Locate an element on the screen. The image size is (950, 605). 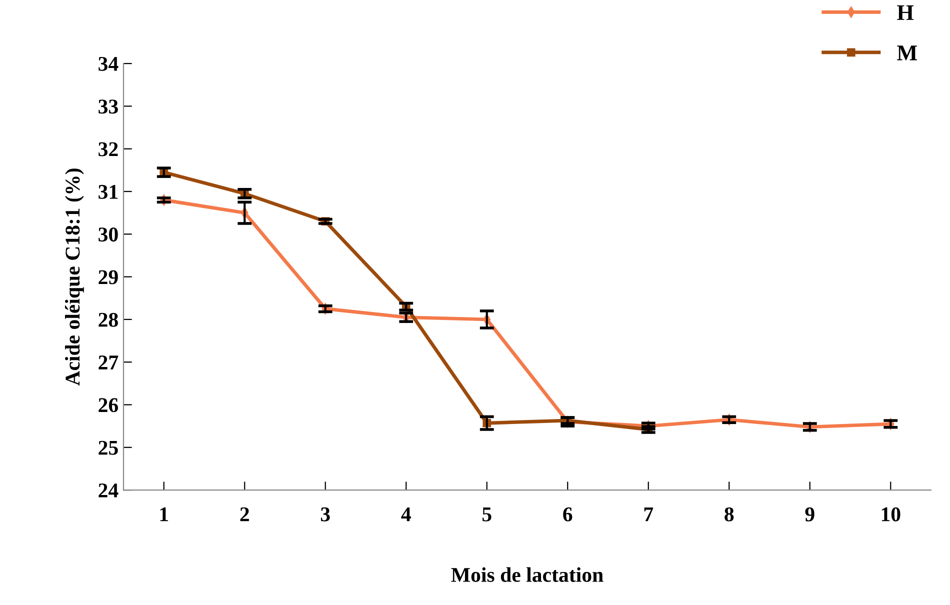
x-tick-label: 4 is located at coordinates (406, 514).